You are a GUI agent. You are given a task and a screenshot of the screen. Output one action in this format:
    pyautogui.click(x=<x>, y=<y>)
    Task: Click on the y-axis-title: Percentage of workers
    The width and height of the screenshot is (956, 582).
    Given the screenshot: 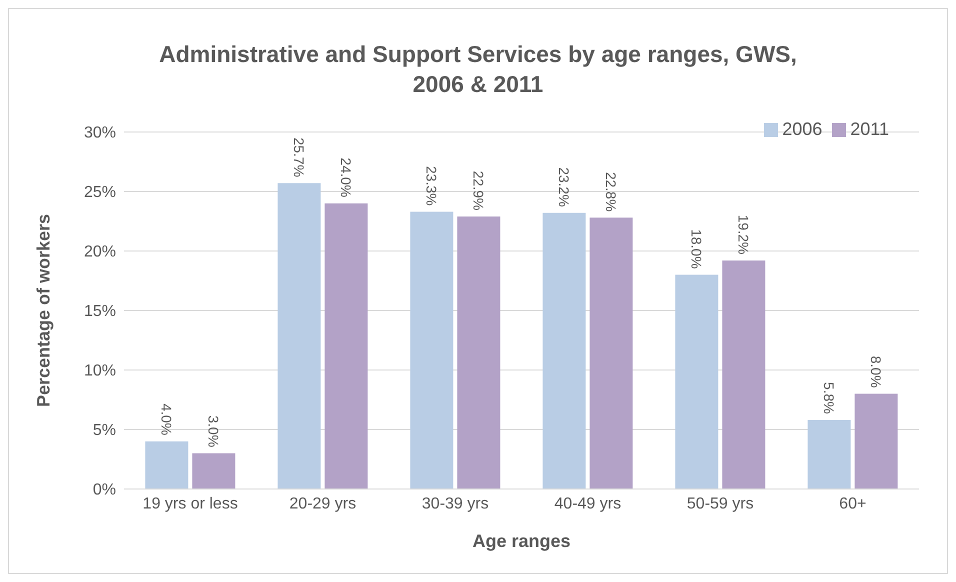 What is the action you would take?
    pyautogui.click(x=43, y=311)
    